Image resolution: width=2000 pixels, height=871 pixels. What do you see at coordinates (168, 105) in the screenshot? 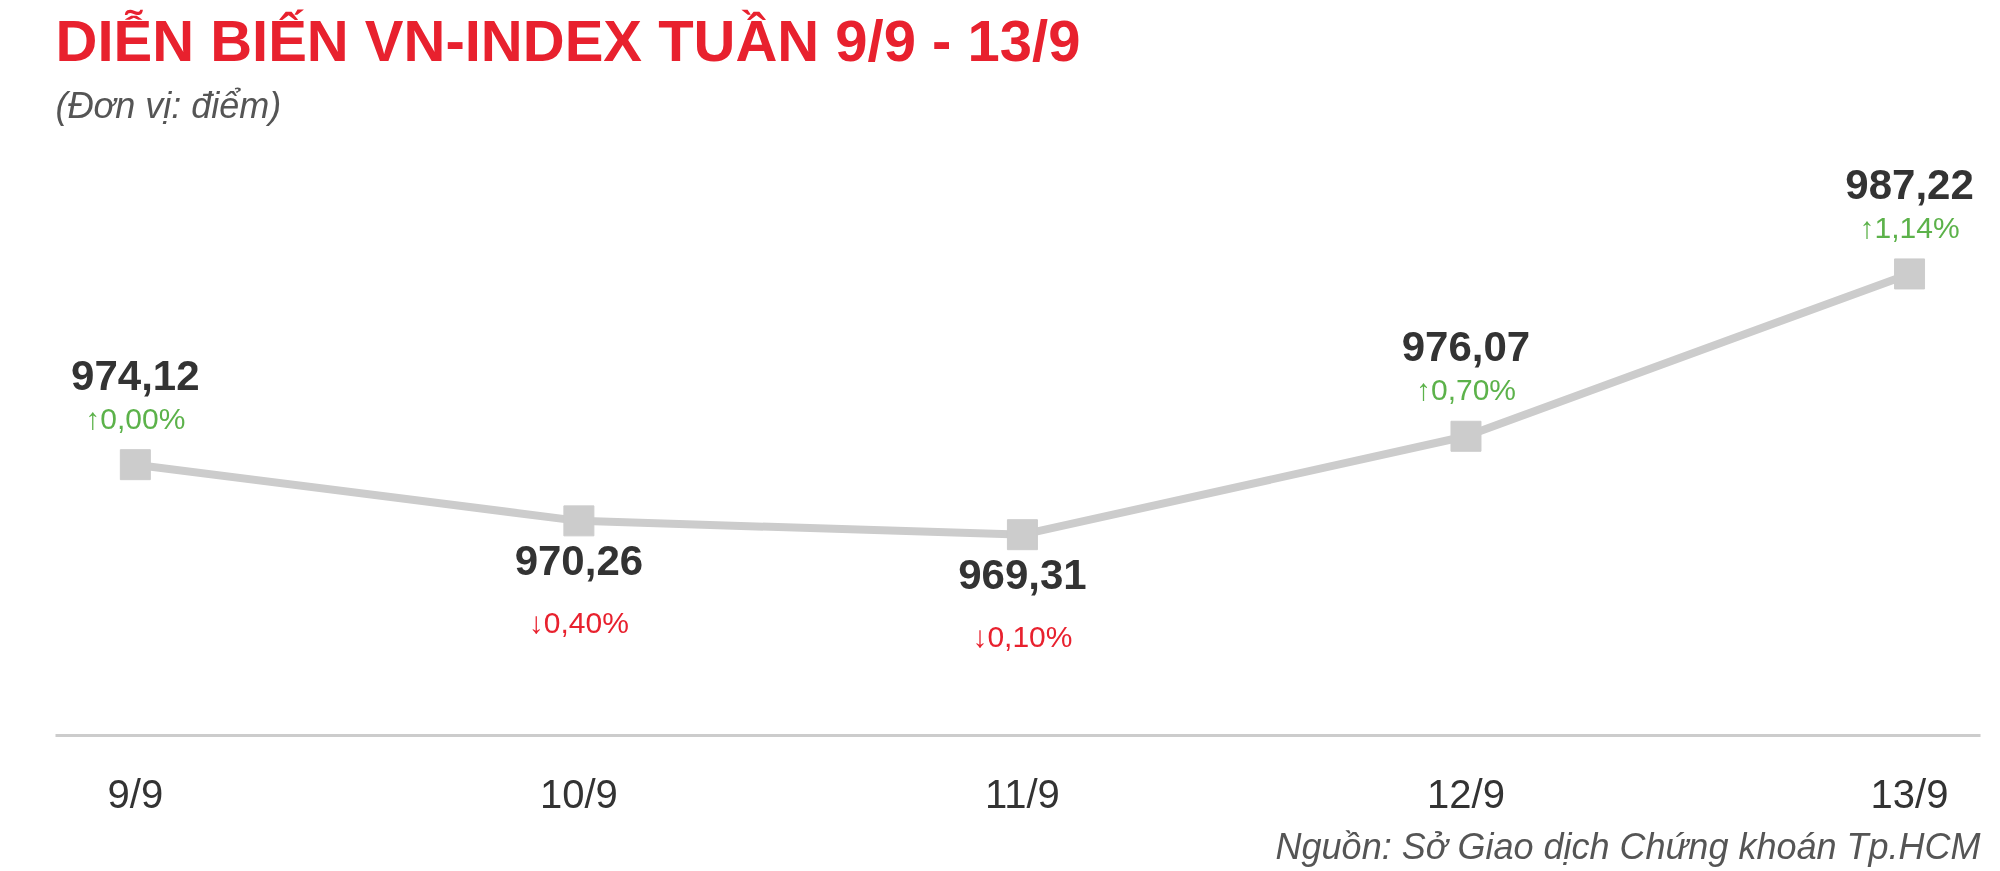
I see `chart-subtitle: (Đơn vị: điểm)` at bounding box center [168, 105].